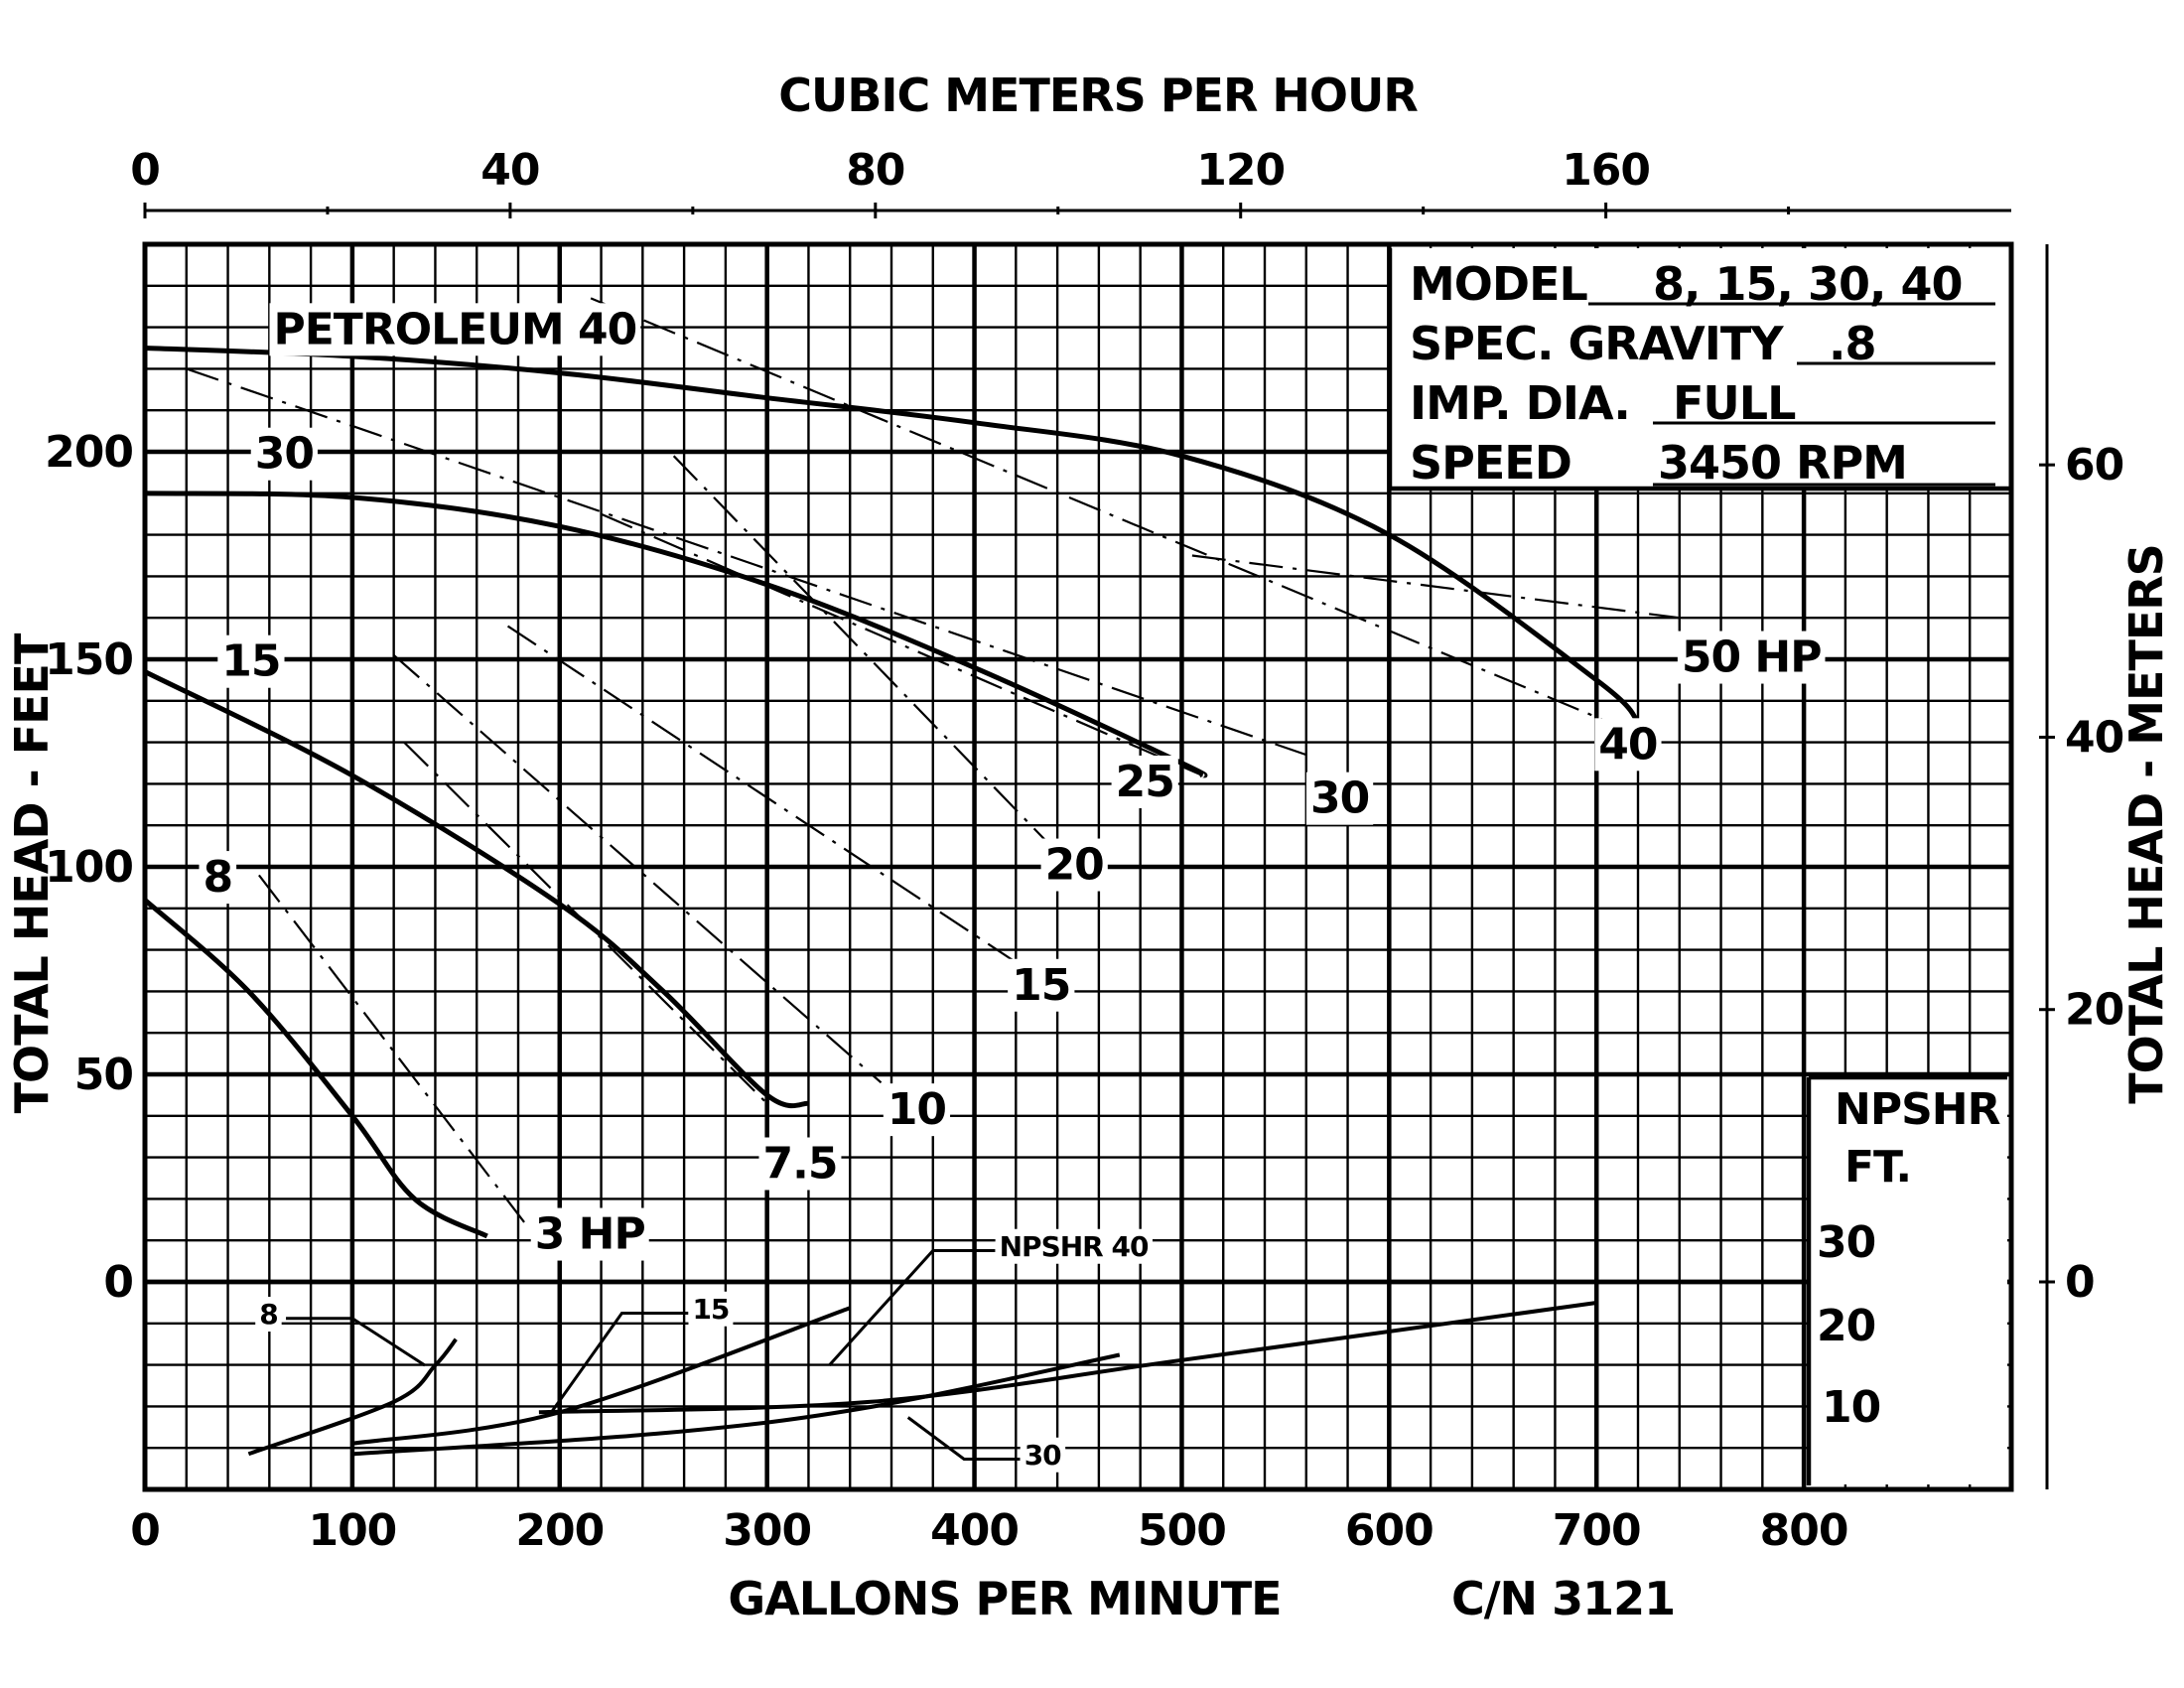  What do you see at coordinates (1098, 95) in the screenshot?
I see `top-axis-title: CUBIC METERS PER HOUR` at bounding box center [1098, 95].